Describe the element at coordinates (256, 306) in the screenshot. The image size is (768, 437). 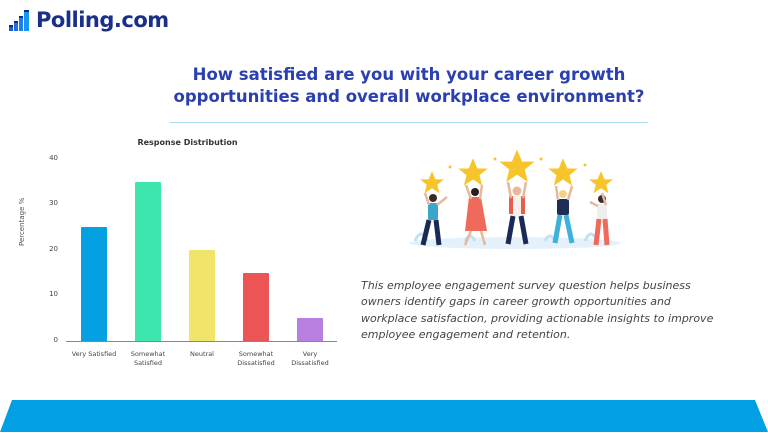
I see `bar-somewhat-dissatisfied` at that location.